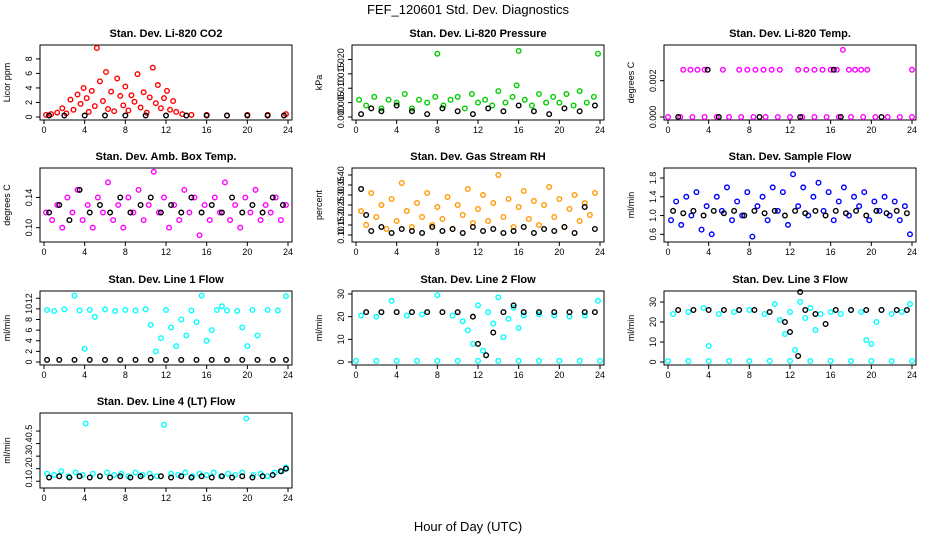 This screenshot has height=540, width=936. What do you see at coordinates (166, 157) in the screenshot?
I see `panel-title: Stan. Dev. Amb. Box Temp.` at bounding box center [166, 157].